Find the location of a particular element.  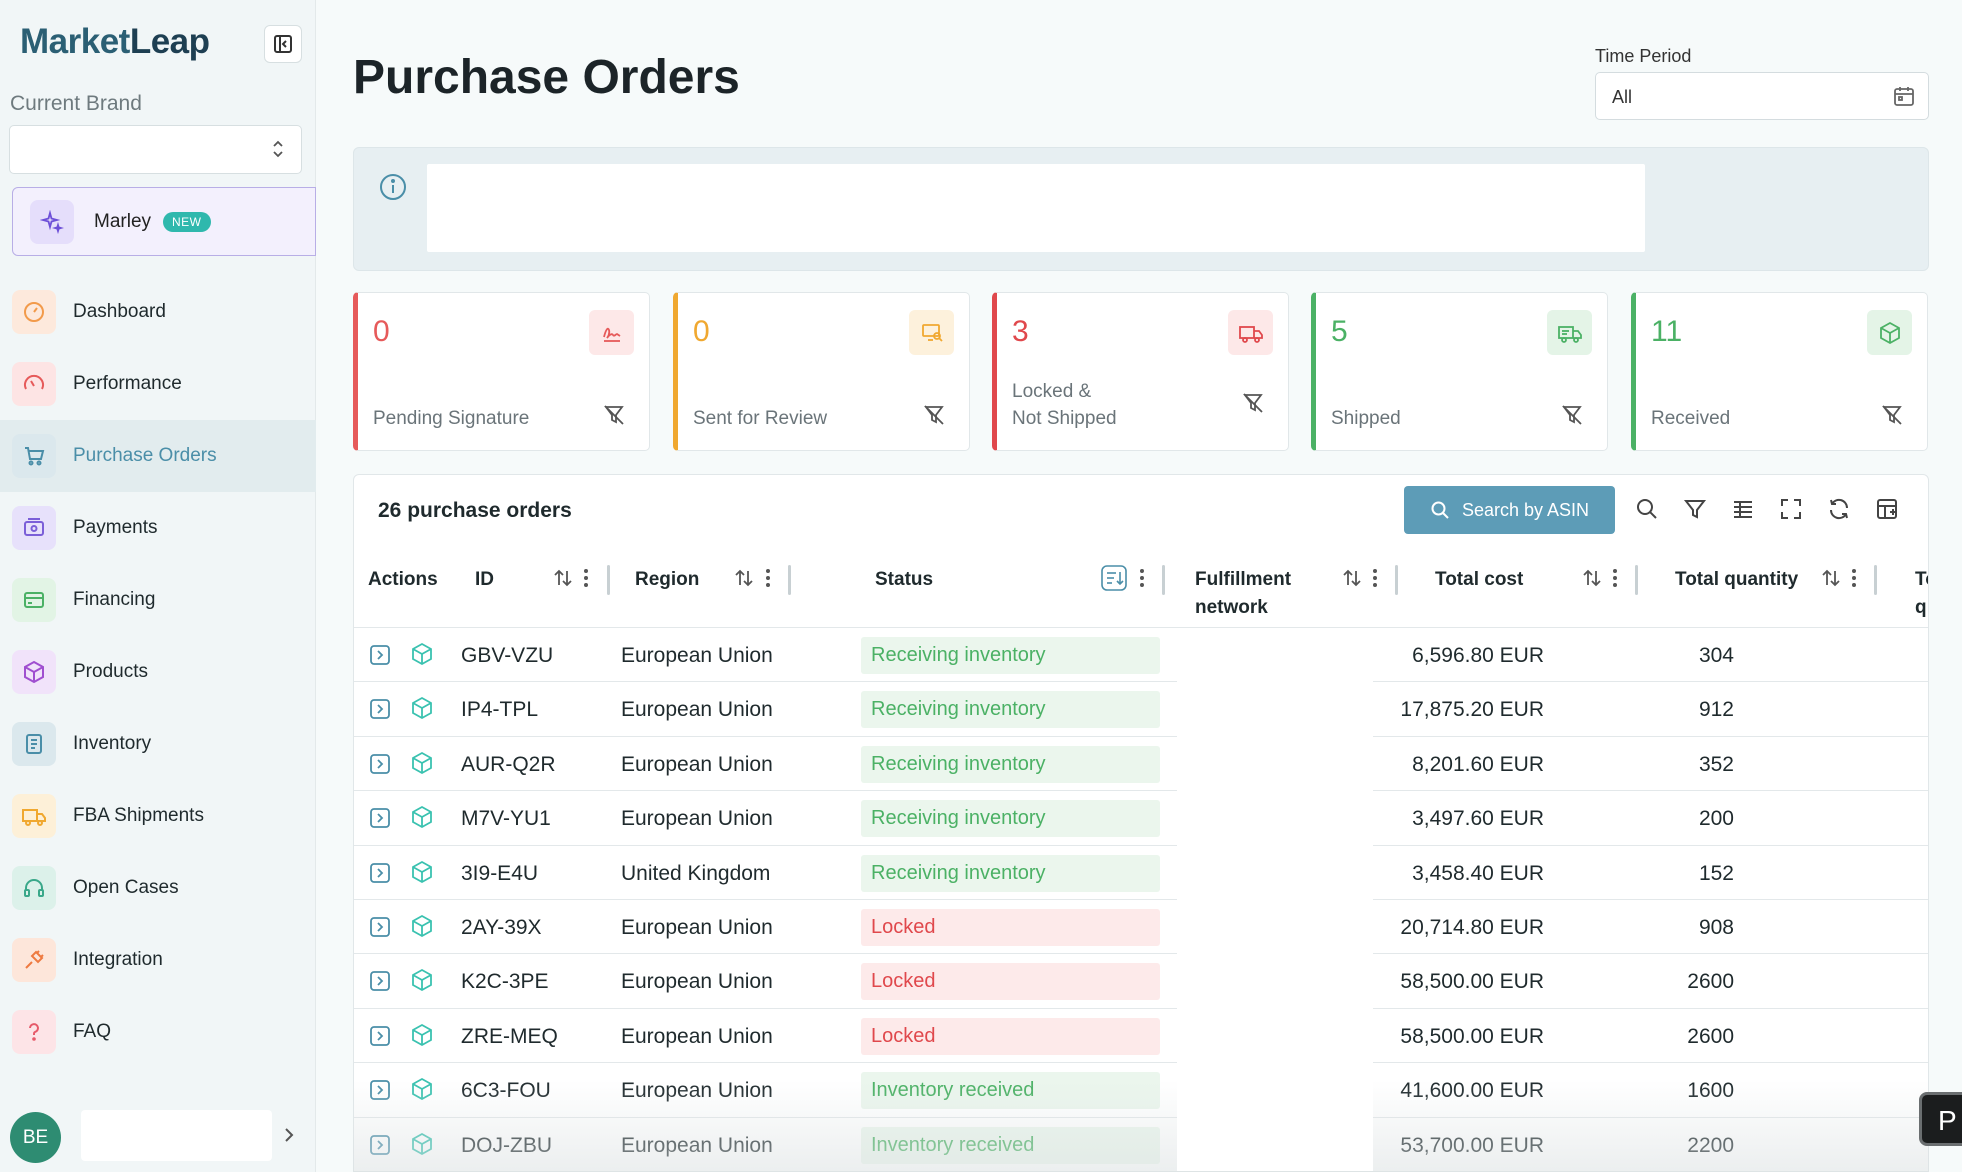

card-pending-signature: 0 Pending Signature is located at coordinates (501, 371).